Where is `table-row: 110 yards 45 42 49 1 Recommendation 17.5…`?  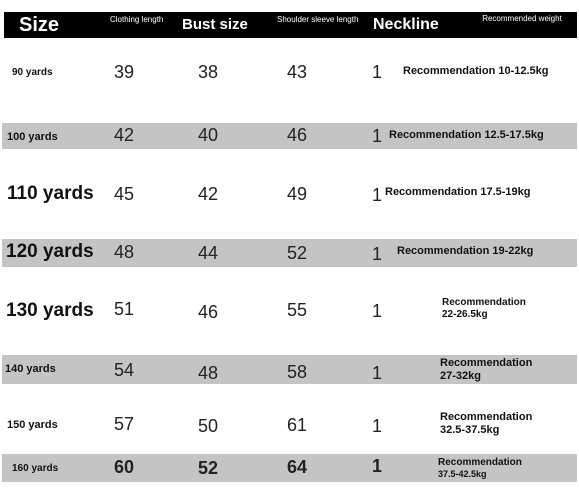
table-row: 110 yards 45 42 49 1 Recommendation 17.5… is located at coordinates (289, 195).